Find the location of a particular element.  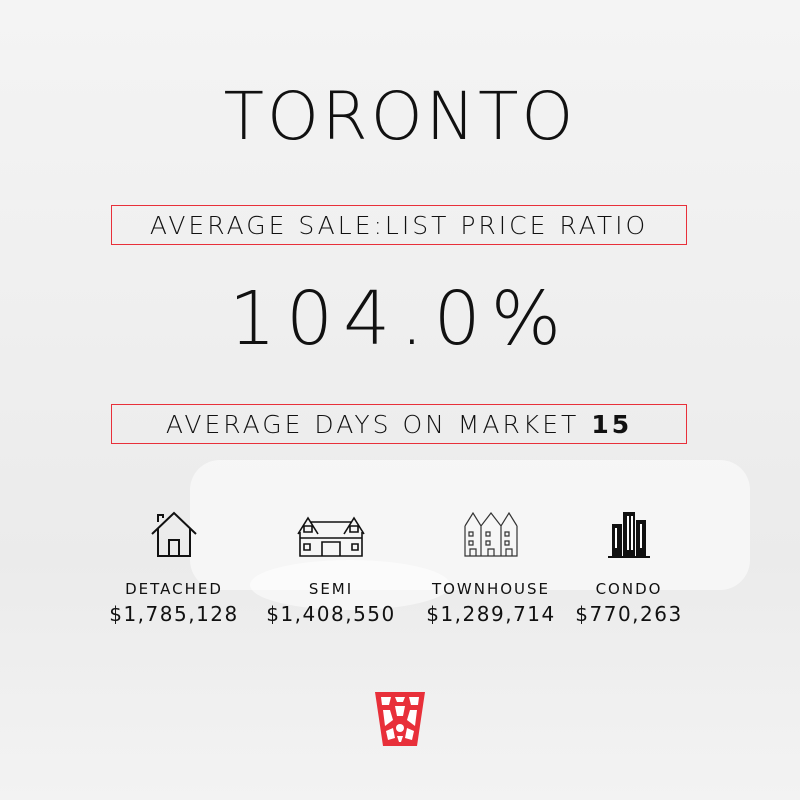

type-price: $1,785,128 is located at coordinates (174, 614).